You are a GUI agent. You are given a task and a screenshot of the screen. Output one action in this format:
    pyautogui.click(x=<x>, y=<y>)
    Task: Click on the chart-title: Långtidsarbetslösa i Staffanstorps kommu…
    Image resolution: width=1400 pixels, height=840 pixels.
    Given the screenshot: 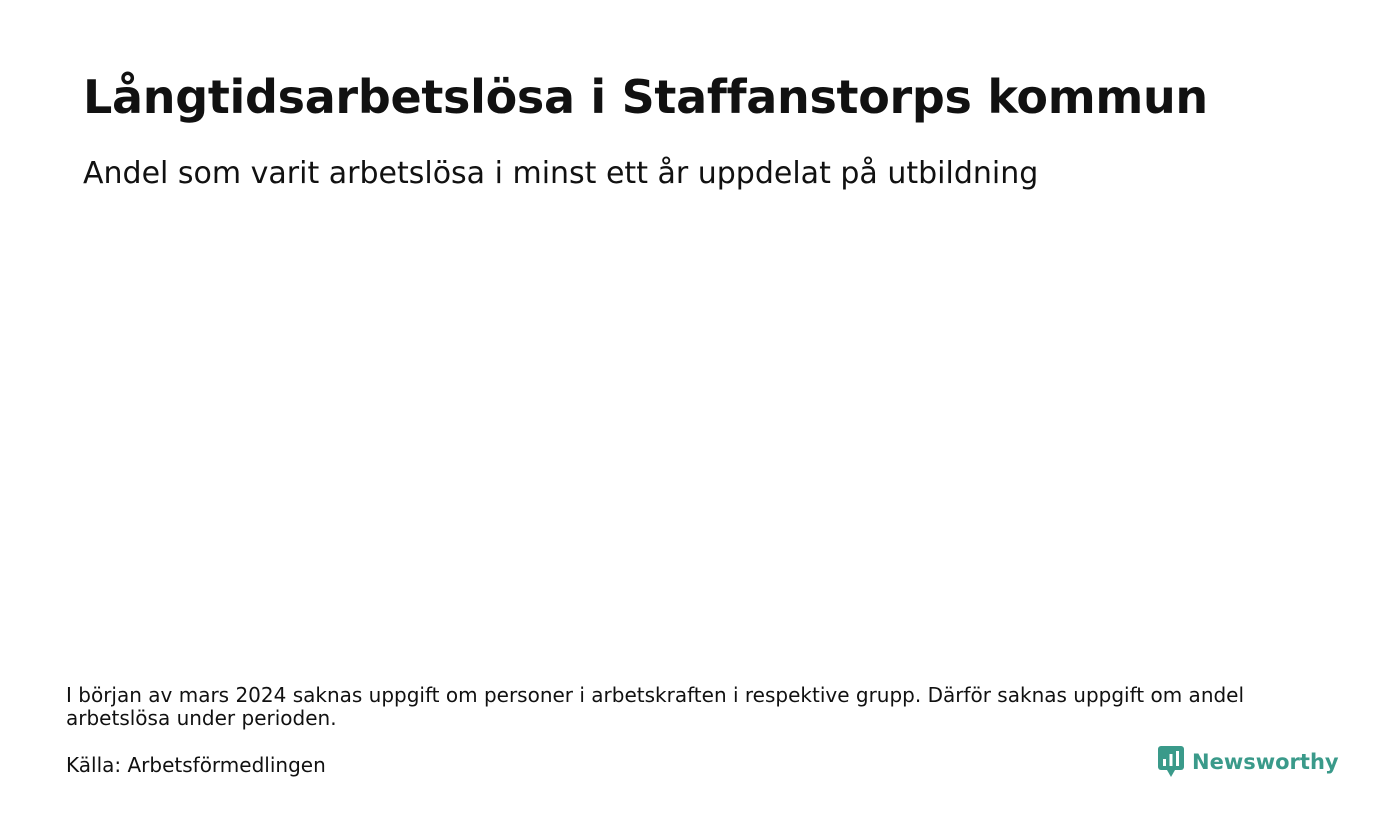 What is the action you would take?
    pyautogui.click(x=645, y=97)
    